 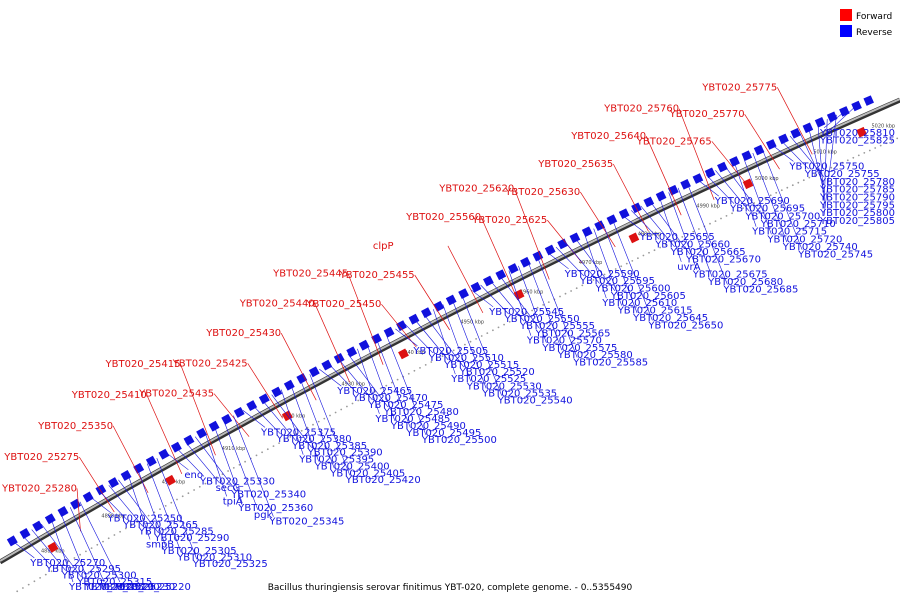 I want to click on reverse-gene-label: YBT020_25595, so click(x=617, y=281).